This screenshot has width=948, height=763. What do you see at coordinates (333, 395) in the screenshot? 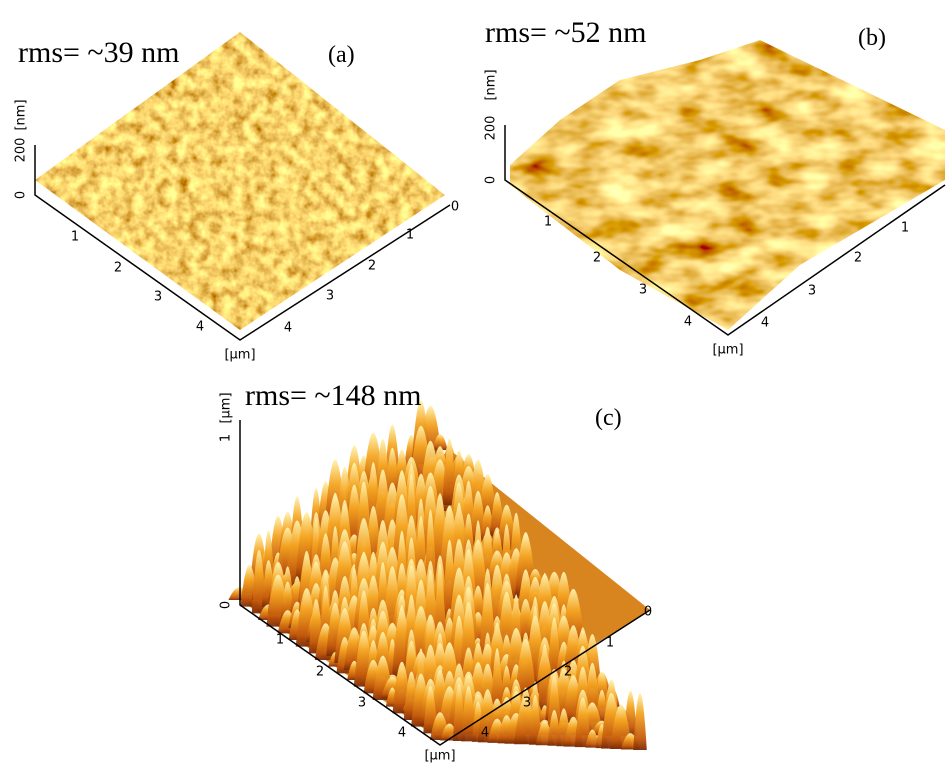
I see `rms-label: rms= ~148 nm` at bounding box center [333, 395].